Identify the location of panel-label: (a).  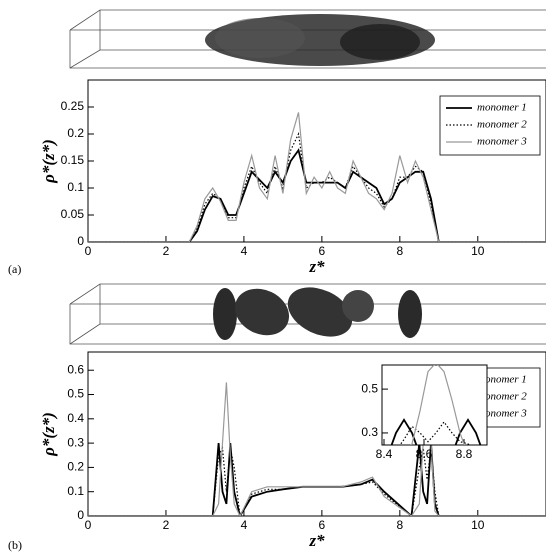
(14, 269).